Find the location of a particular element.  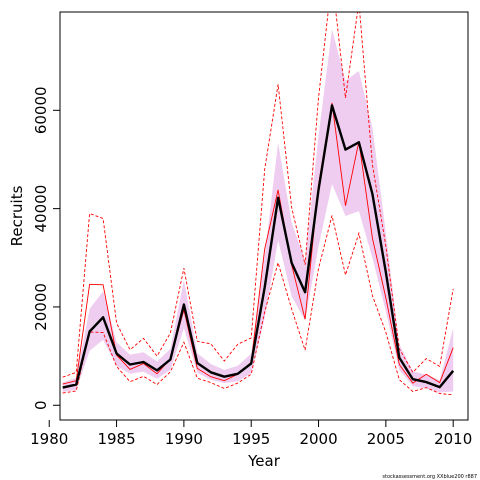

x-tick-label: 1985 is located at coordinates (116, 439).